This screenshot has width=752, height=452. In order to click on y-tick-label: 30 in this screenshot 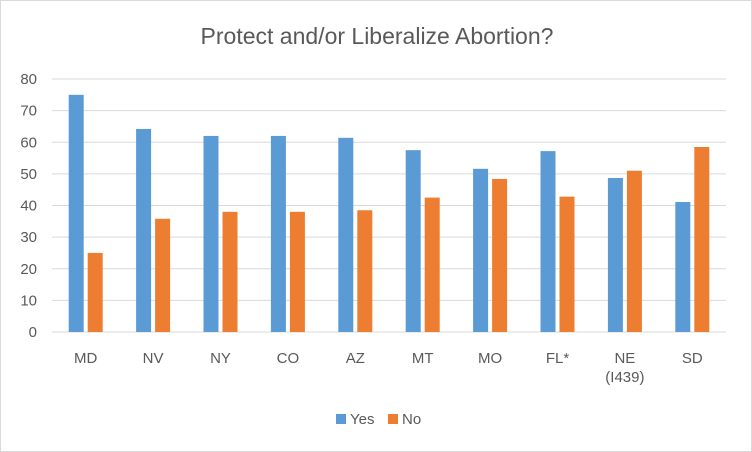, I will do `click(28, 237)`.